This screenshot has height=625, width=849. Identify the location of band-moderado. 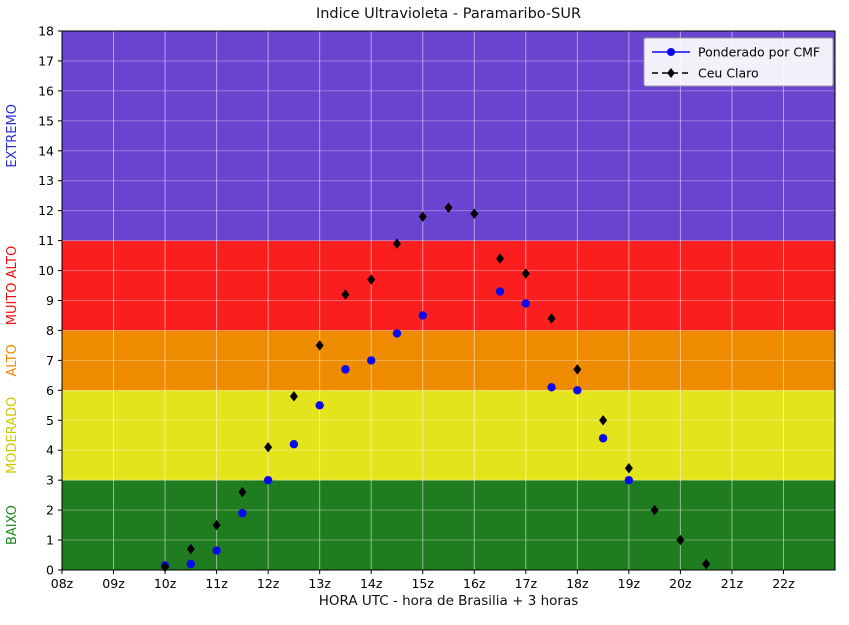
(448, 435).